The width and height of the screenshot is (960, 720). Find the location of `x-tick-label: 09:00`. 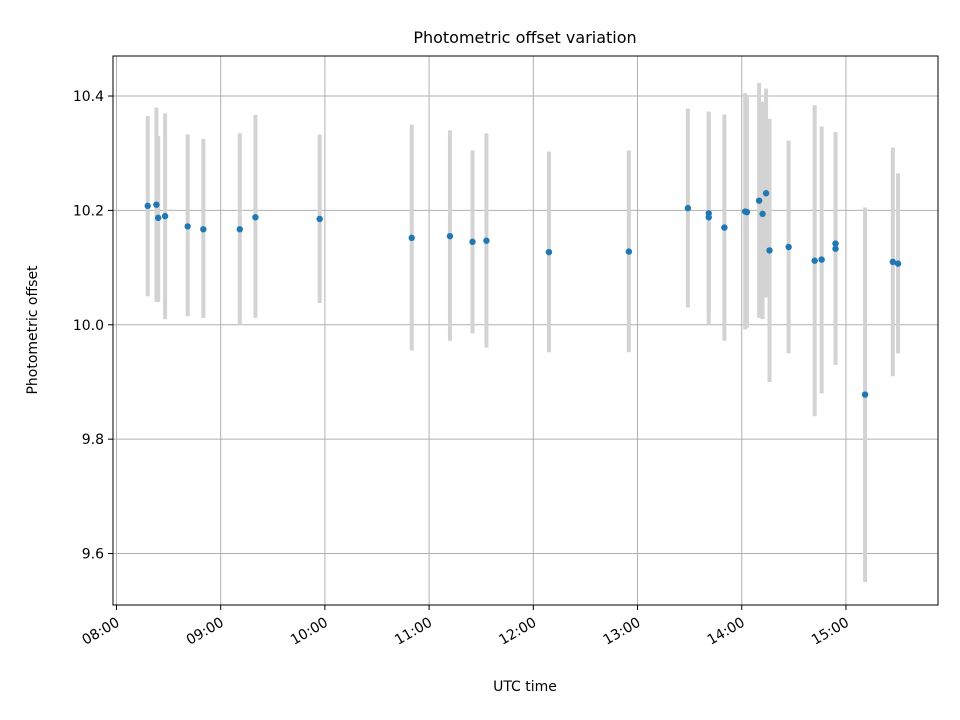

x-tick-label: 09:00 is located at coordinates (205, 632).